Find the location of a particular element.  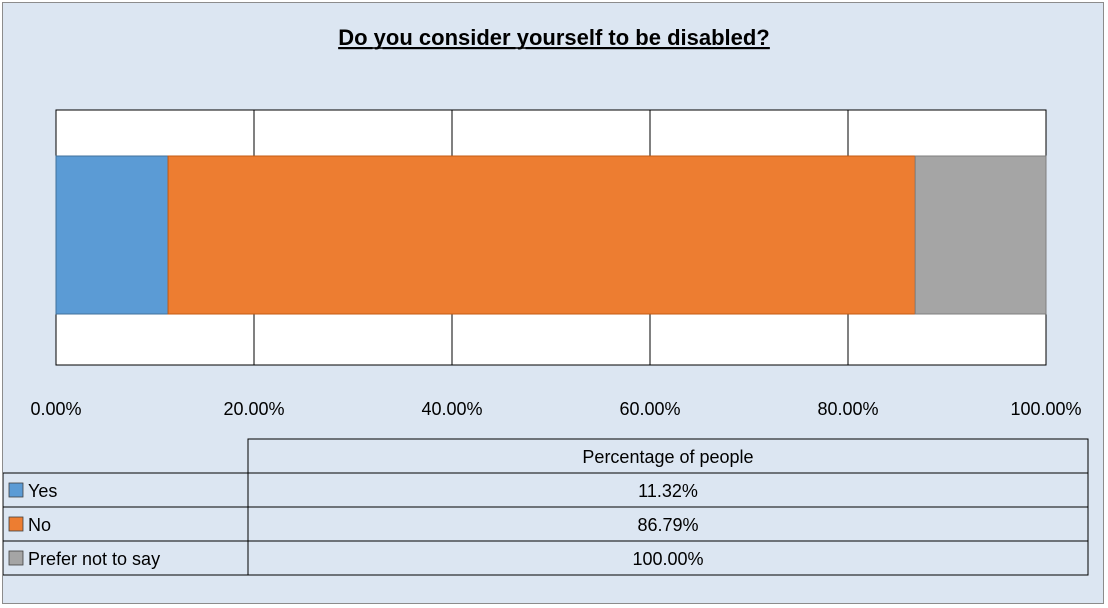

chart-title: Do you consider yourself to be disabled? is located at coordinates (554, 37).